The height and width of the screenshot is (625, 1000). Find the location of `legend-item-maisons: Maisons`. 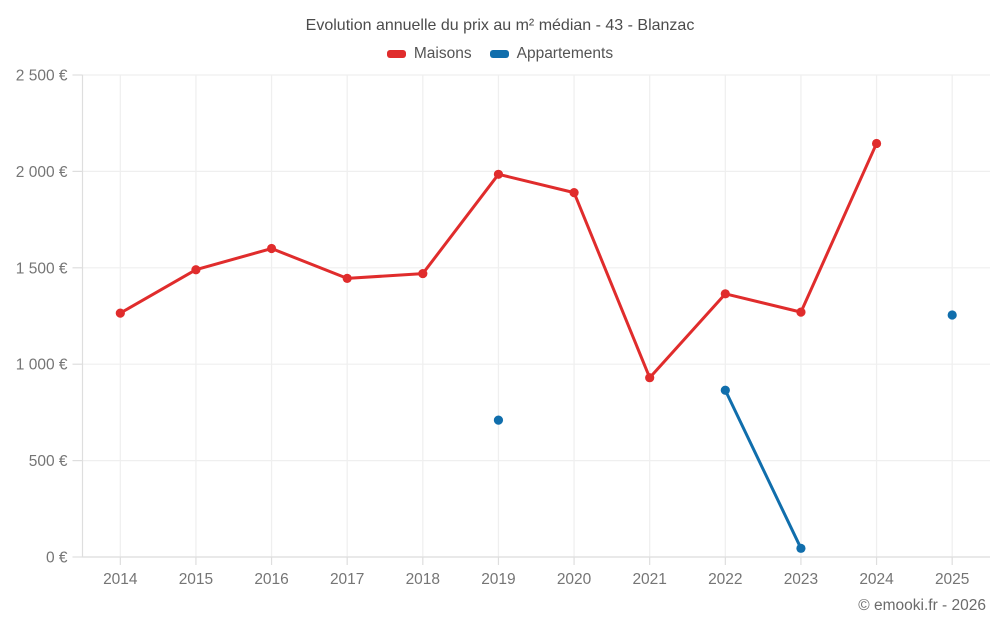

legend-item-maisons: Maisons is located at coordinates (429, 54).